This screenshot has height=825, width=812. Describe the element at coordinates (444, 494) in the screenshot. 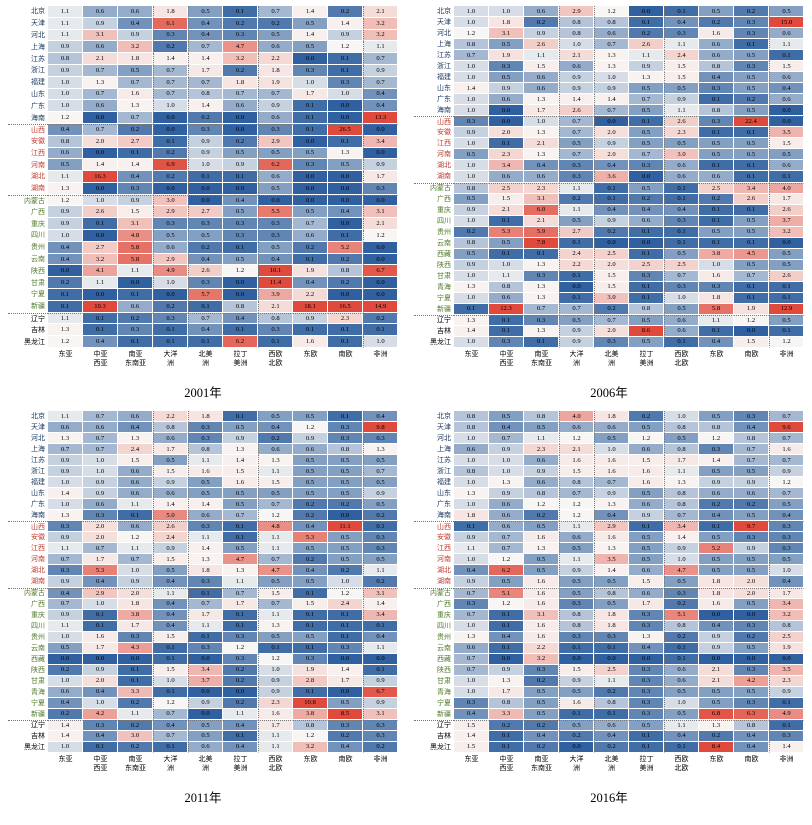

I see `row-label: 山东` at that location.